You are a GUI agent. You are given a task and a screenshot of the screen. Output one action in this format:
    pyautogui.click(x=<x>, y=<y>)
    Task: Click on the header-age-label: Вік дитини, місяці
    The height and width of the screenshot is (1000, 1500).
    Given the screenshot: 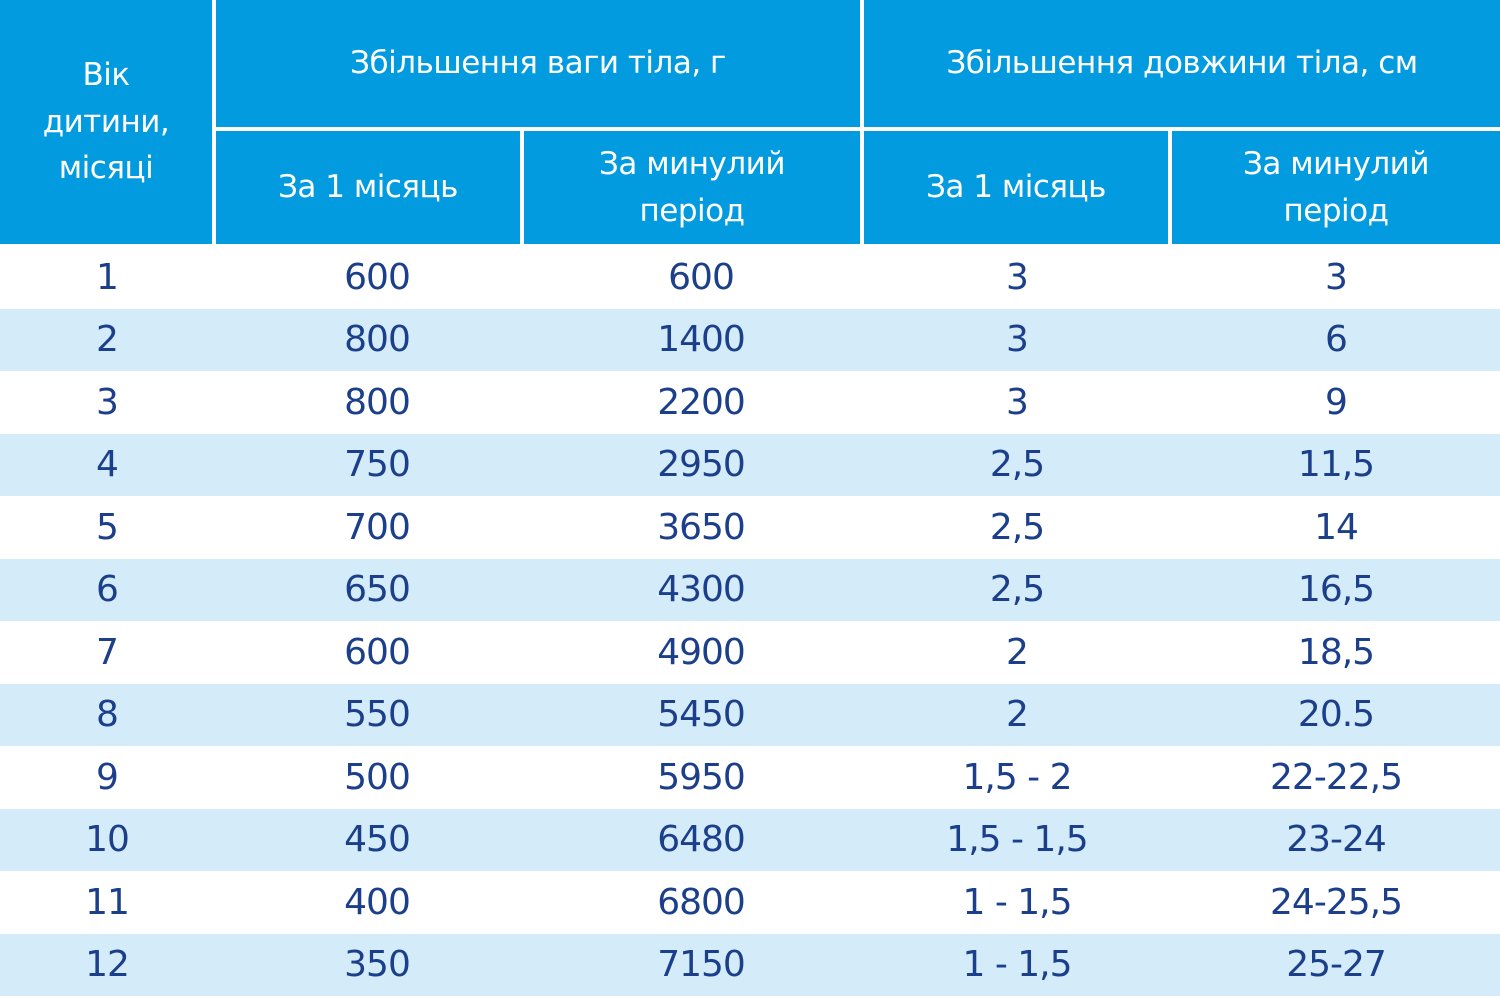 What is the action you would take?
    pyautogui.click(x=106, y=122)
    